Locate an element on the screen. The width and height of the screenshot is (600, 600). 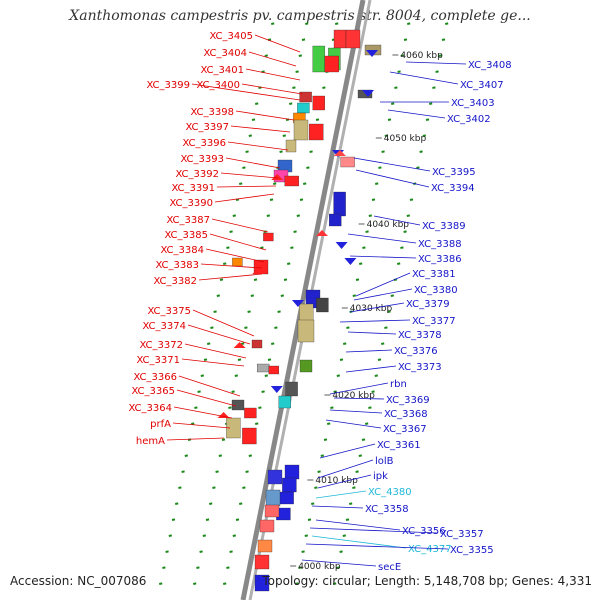
strand-arrow is located at coordinates (350, 261).